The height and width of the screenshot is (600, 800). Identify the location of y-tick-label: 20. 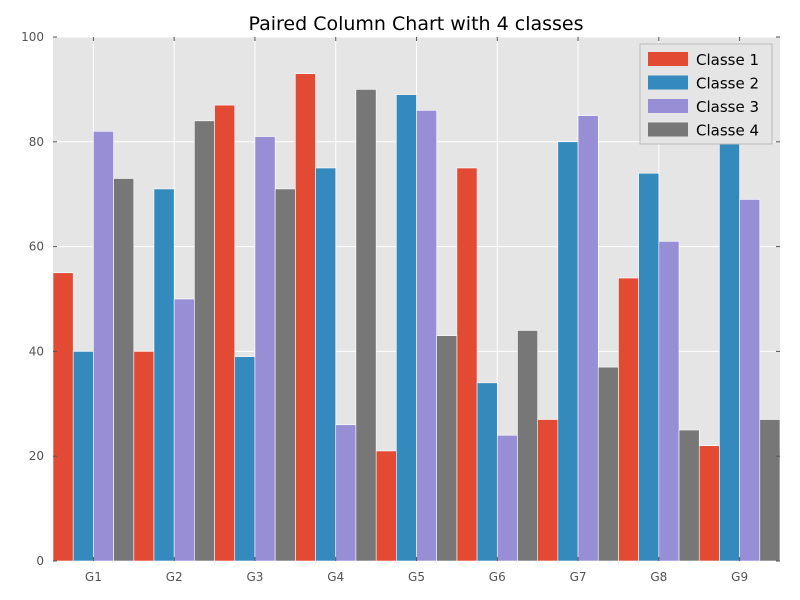
(36, 456).